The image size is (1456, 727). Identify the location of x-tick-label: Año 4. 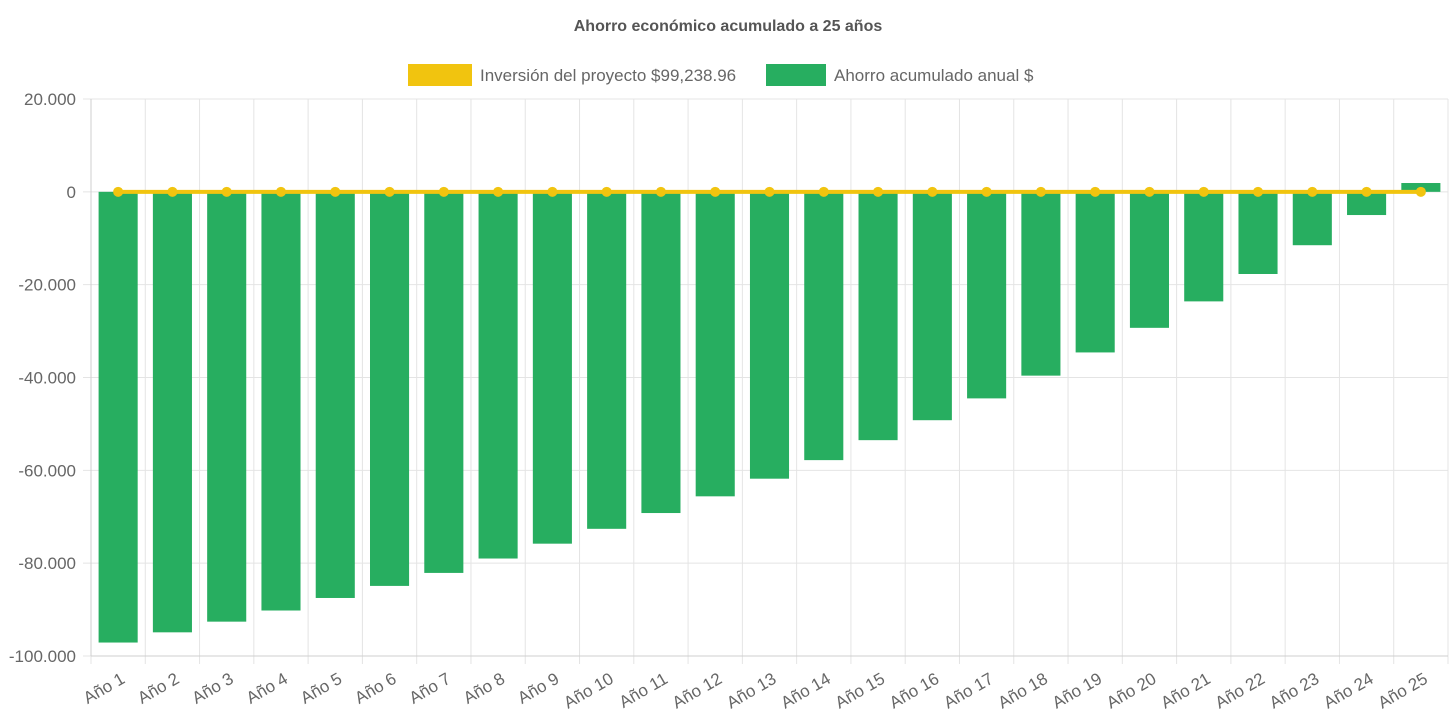
(267, 688).